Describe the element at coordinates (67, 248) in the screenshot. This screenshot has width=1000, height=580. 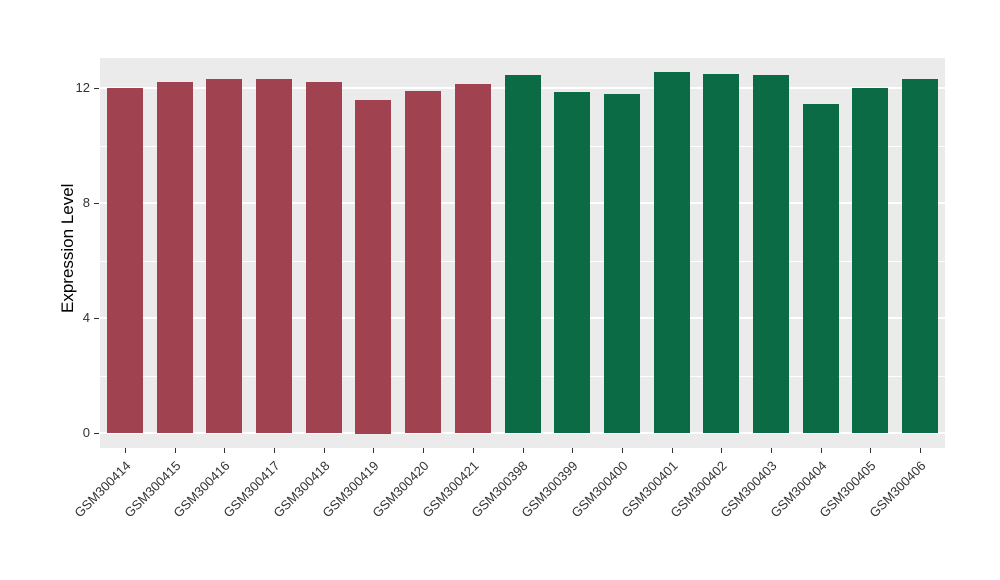
I see `y-axis-title: Expression Level` at that location.